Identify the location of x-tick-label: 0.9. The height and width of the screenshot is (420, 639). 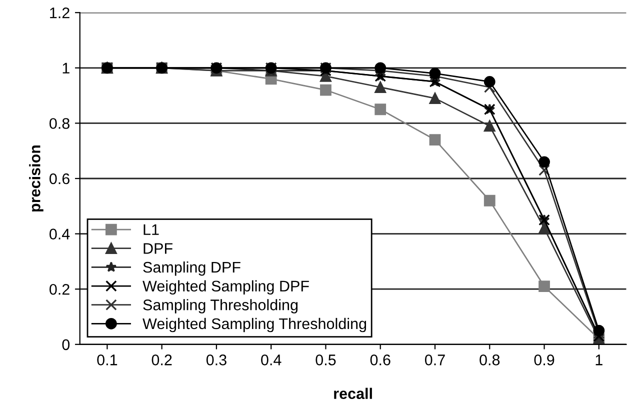
(544, 360).